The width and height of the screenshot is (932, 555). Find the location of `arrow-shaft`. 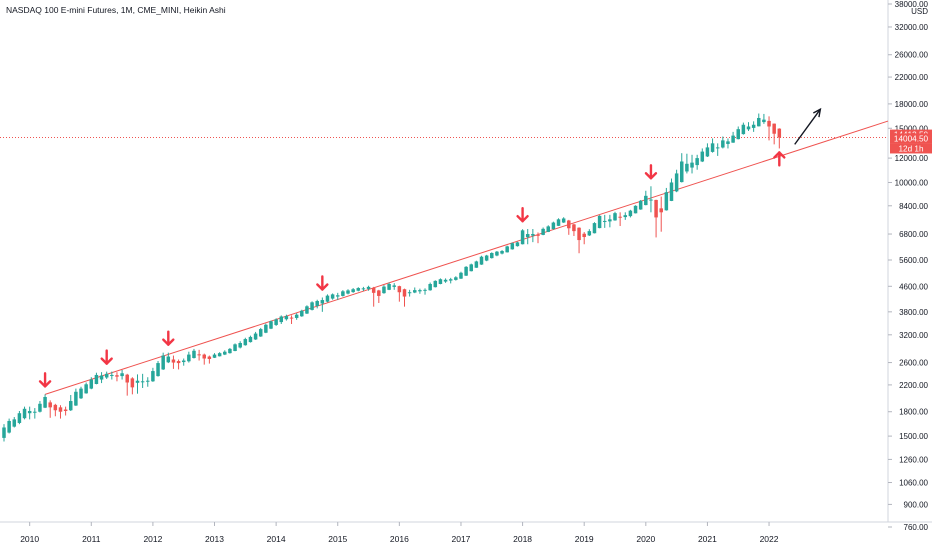

arrow-shaft is located at coordinates (807, 126).